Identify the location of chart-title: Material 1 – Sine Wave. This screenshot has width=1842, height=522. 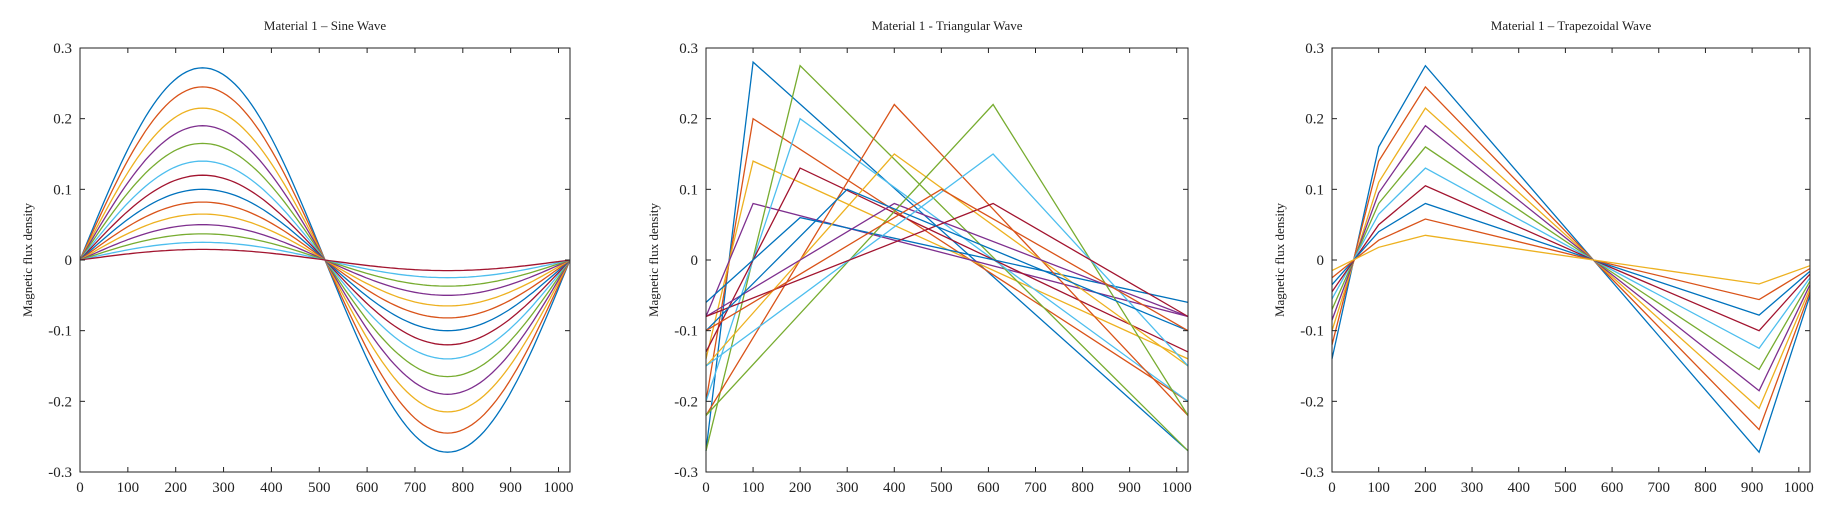
(325, 25).